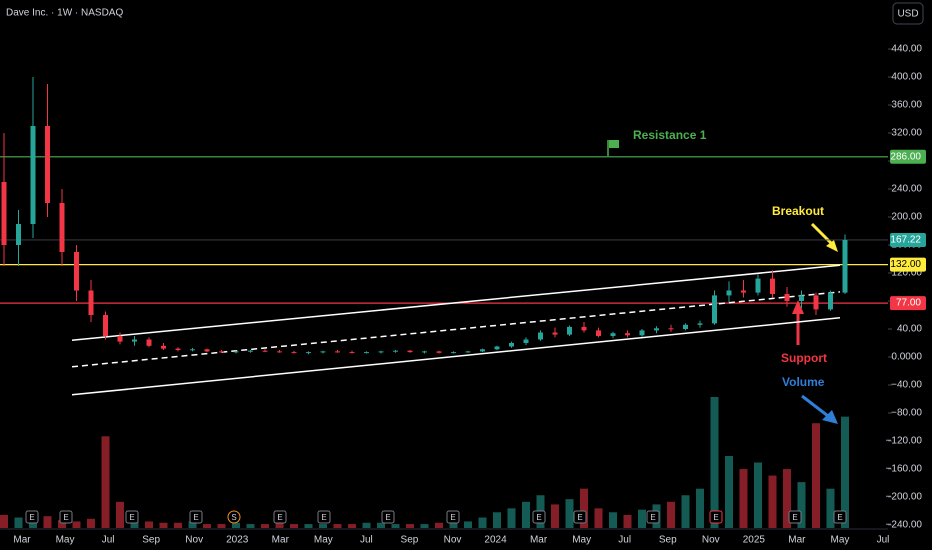  Describe the element at coordinates (906, 385) in the screenshot. I see `y-tick-label: −40.00` at that location.